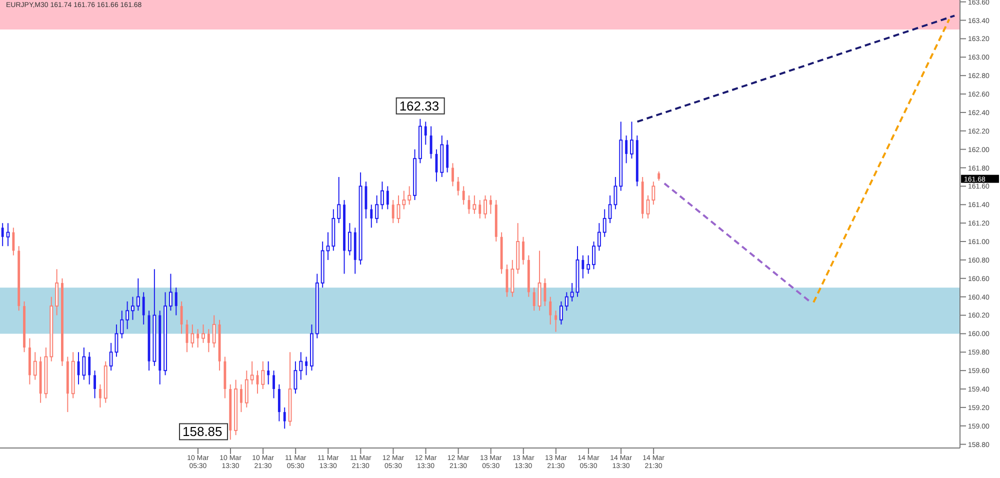 The image size is (1000, 478). Describe the element at coordinates (419, 106) in the screenshot. I see `annotation: 162.33` at that location.